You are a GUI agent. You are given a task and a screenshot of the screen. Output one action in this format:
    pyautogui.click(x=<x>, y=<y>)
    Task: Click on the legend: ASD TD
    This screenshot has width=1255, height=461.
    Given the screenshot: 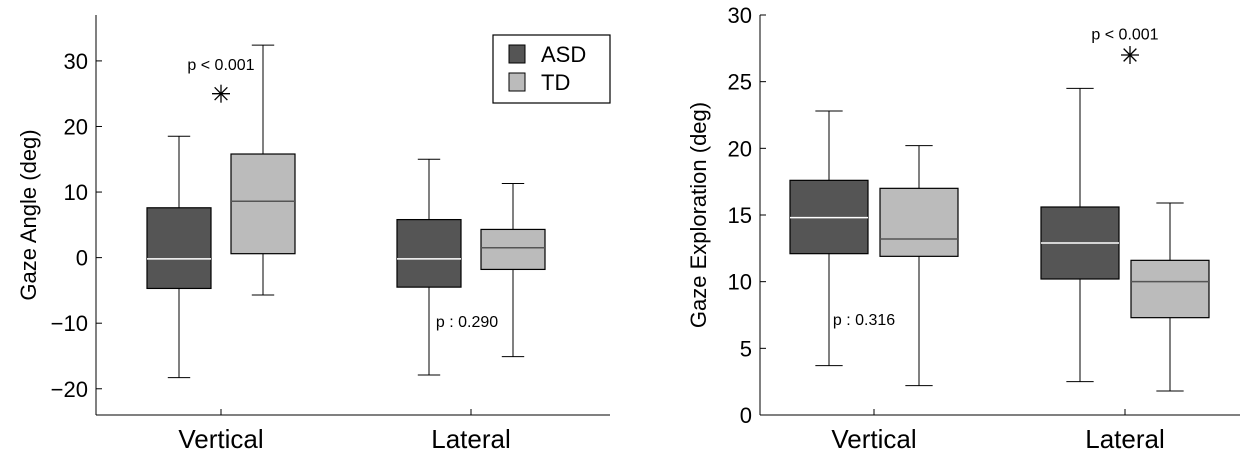 What is the action you would take?
    pyautogui.click(x=551, y=69)
    